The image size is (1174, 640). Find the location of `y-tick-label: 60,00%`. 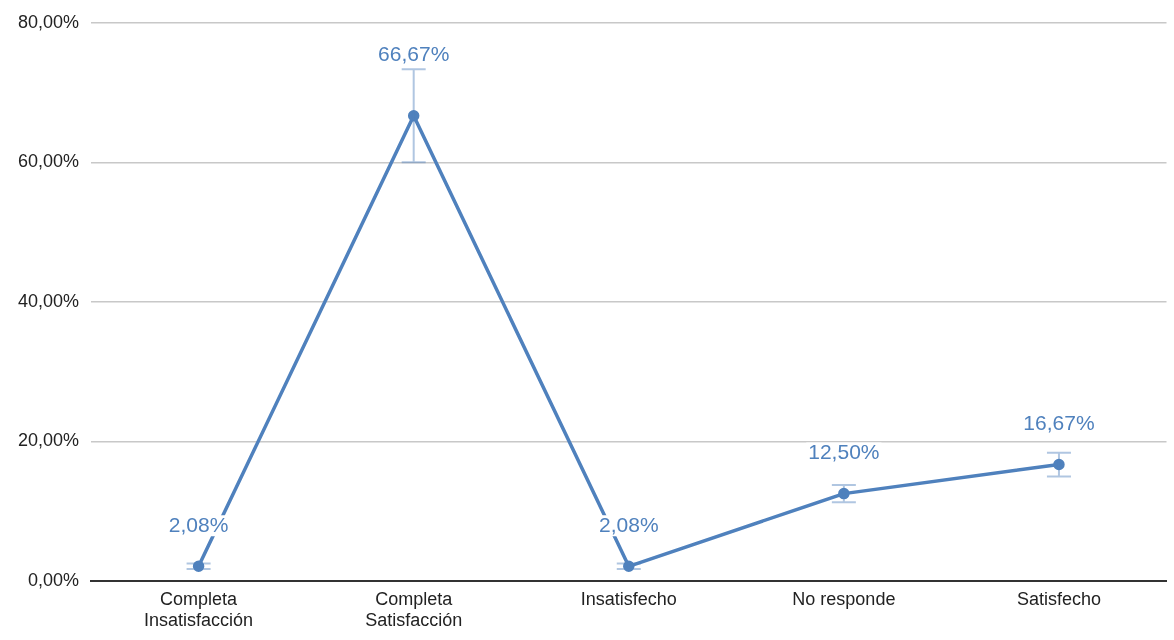

y-tick-label: 60,00% is located at coordinates (48, 161).